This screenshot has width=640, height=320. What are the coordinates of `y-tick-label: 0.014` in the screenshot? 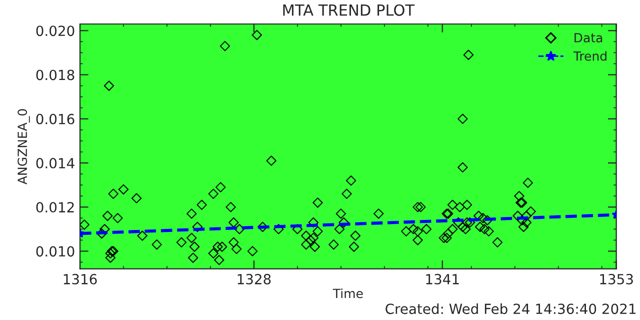 It's located at (55, 163).